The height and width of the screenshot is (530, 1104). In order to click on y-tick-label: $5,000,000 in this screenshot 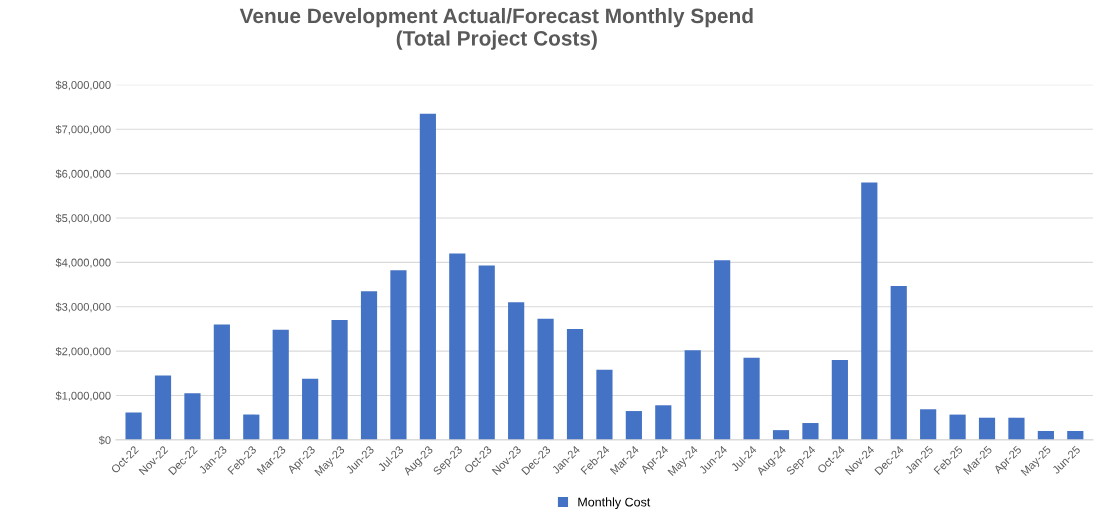, I will do `click(83, 218)`.